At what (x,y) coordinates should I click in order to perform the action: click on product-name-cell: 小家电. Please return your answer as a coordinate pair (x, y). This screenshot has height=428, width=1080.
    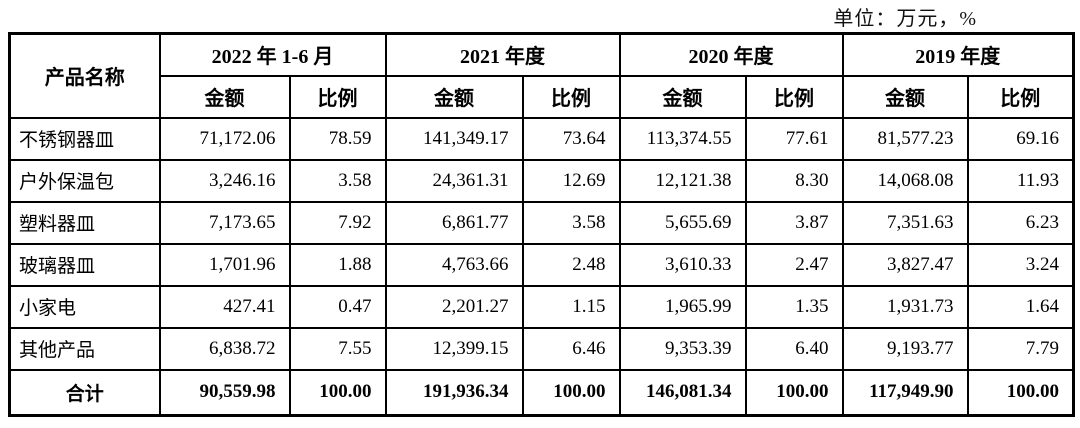
    Looking at the image, I should click on (84, 306).